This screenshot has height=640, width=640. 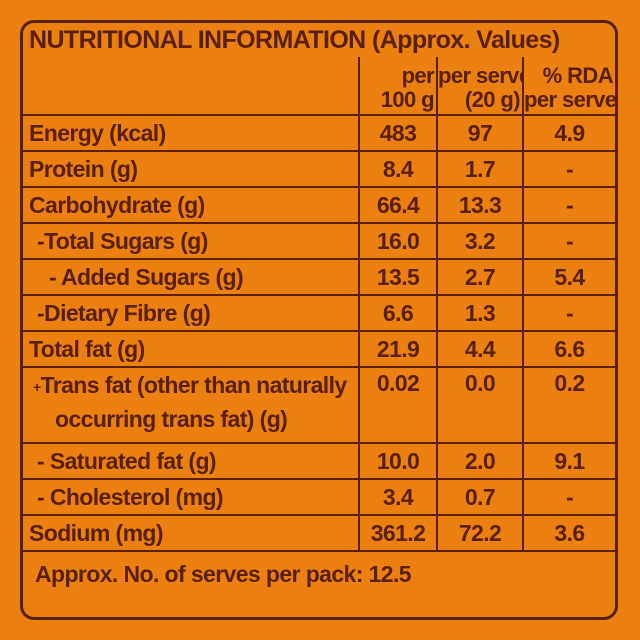 I want to click on footer-row: Approx. No. of serves per pack: 12.5, so click(x=319, y=573).